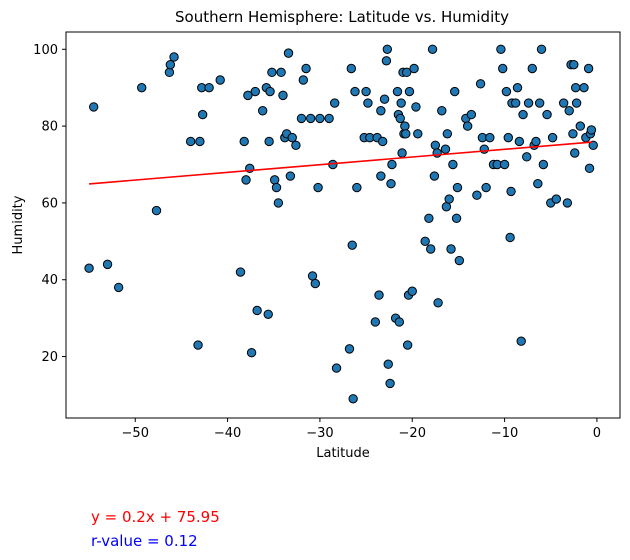  Describe the element at coordinates (597, 433) in the screenshot. I see `x-tick-label: 0` at that location.